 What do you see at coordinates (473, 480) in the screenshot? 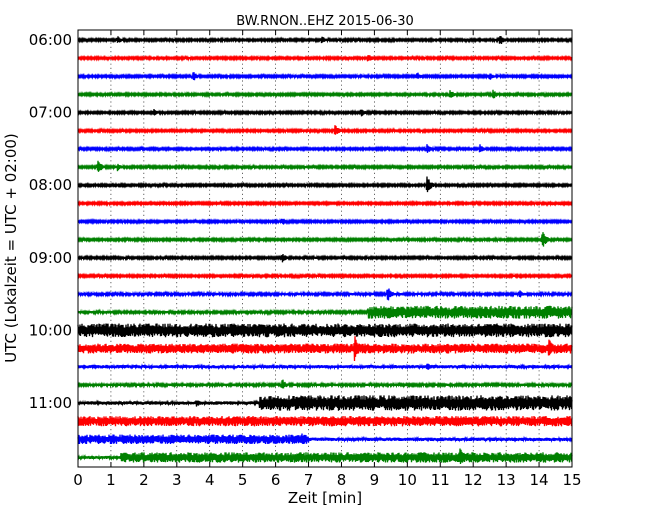
I see `x-tick-label: 12` at bounding box center [473, 480].